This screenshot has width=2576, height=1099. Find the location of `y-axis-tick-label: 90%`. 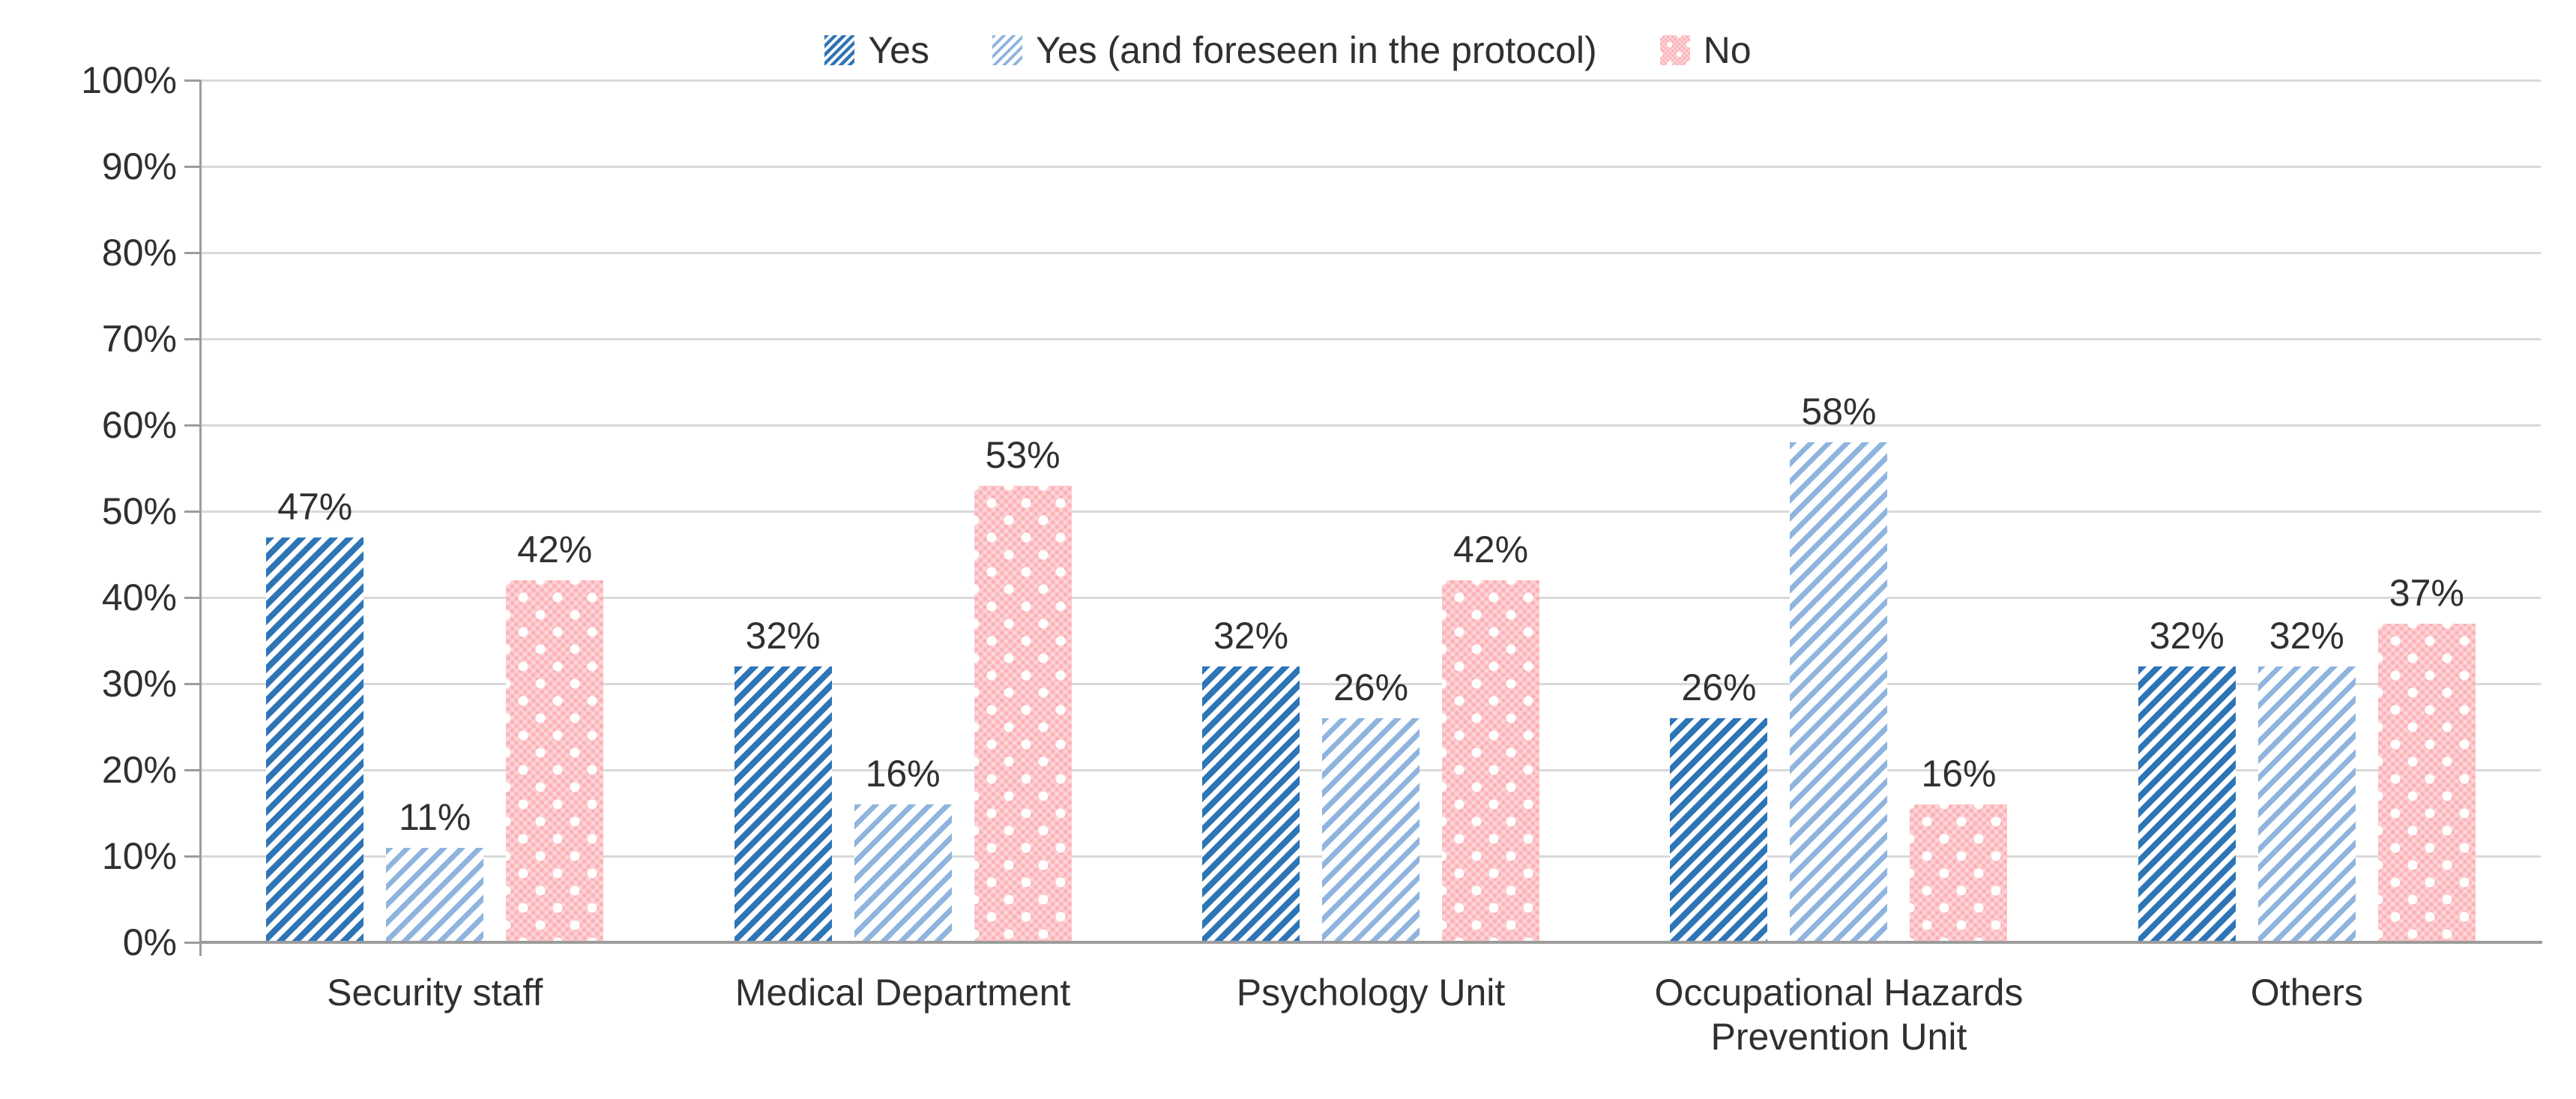

y-axis-tick-label: 90% is located at coordinates (139, 166).